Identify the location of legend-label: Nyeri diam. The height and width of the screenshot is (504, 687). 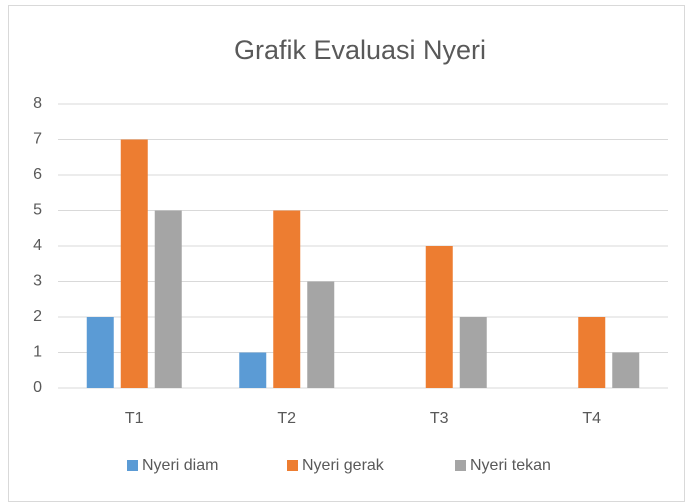
(180, 465).